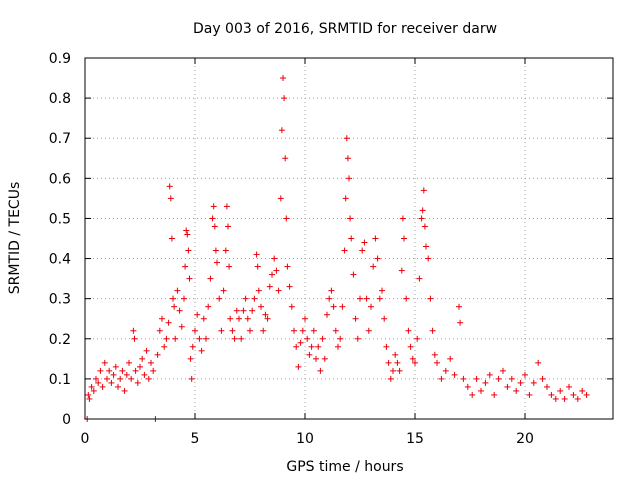  Describe the element at coordinates (307, 439) in the screenshot. I see `x-tick-labels: 0 5 10 15 20` at that location.